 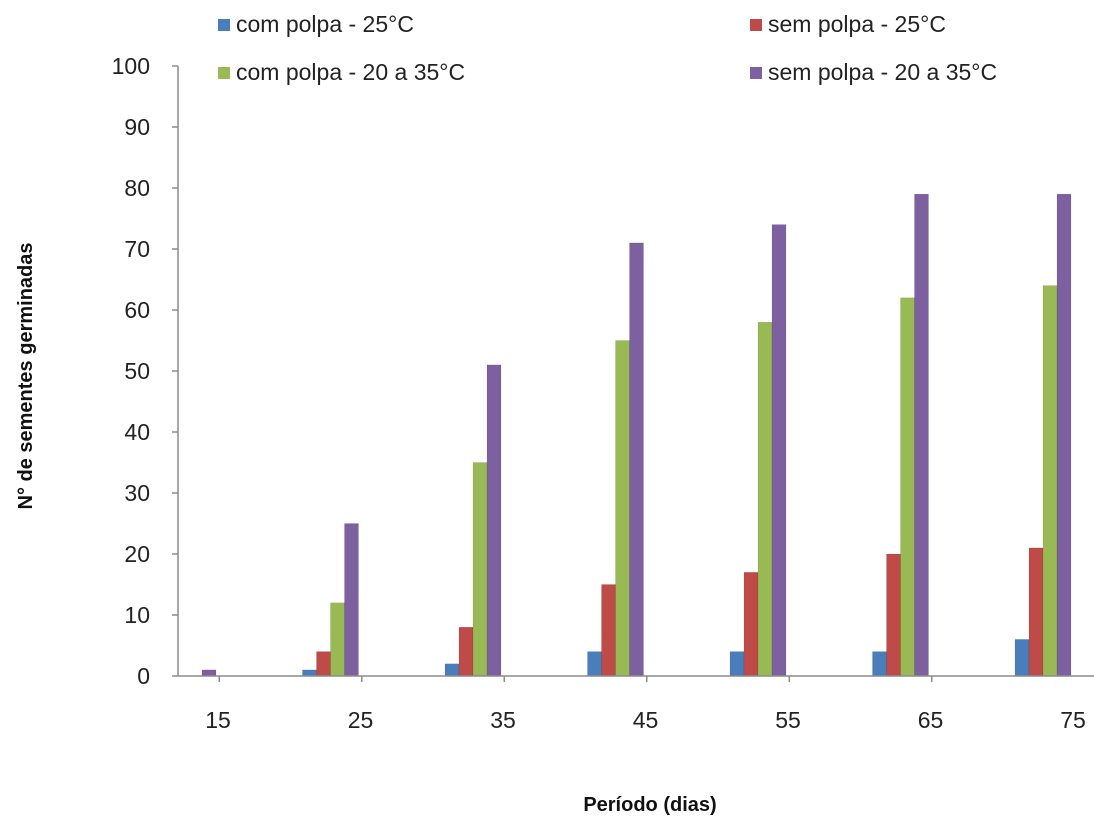 I want to click on y-tick-label: 100, so click(x=131, y=66).